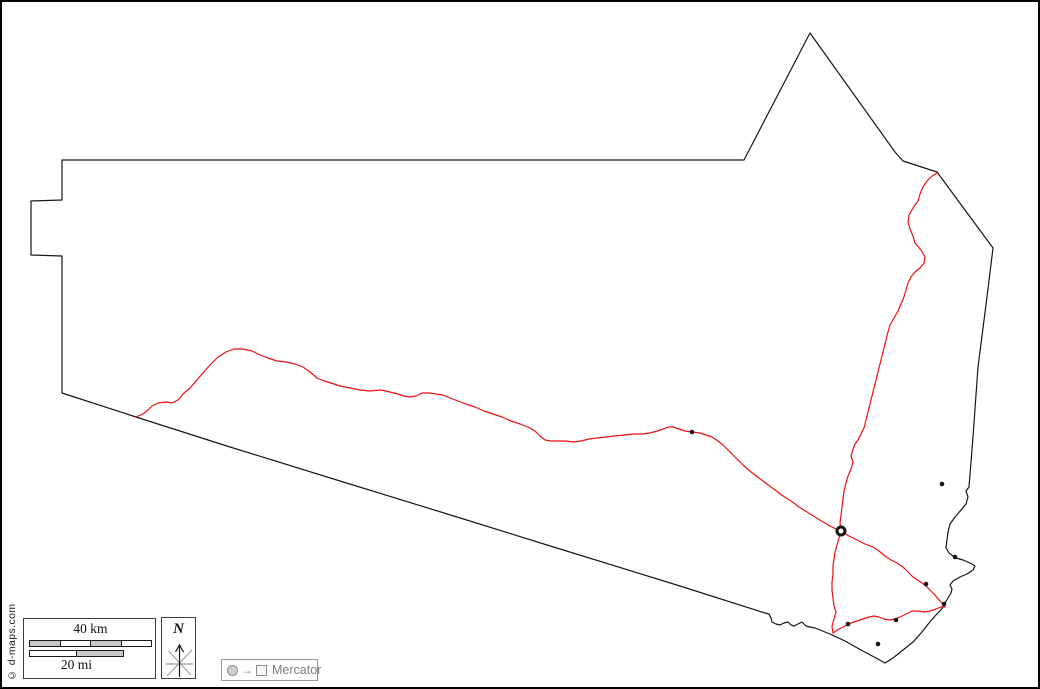  I want to click on scale-km-label: 40 km, so click(90, 628).